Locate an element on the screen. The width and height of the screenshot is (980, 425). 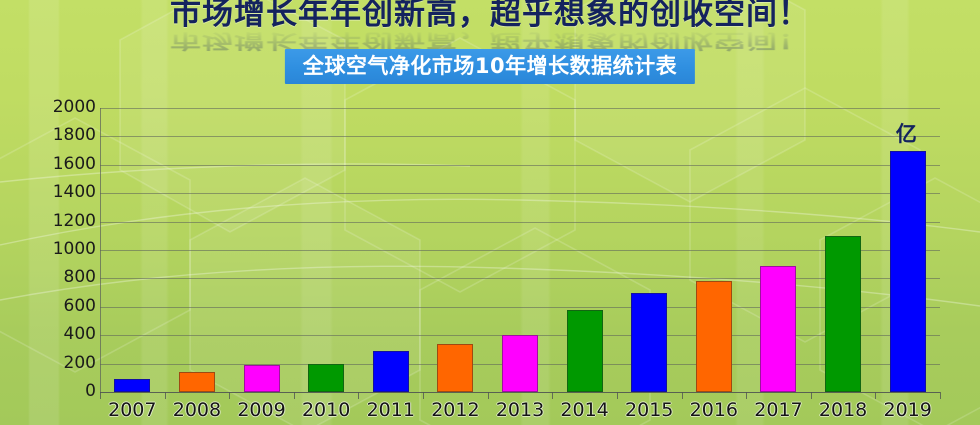
y-axis-tick-label: 0 is located at coordinates (90, 391).